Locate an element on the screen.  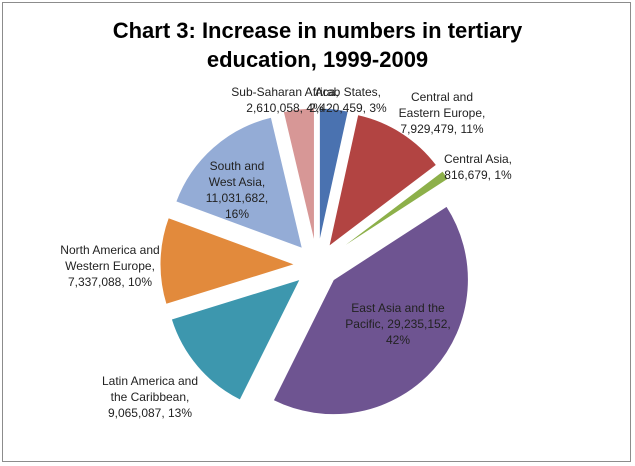
slice-label-line: 16% is located at coordinates (237, 214).